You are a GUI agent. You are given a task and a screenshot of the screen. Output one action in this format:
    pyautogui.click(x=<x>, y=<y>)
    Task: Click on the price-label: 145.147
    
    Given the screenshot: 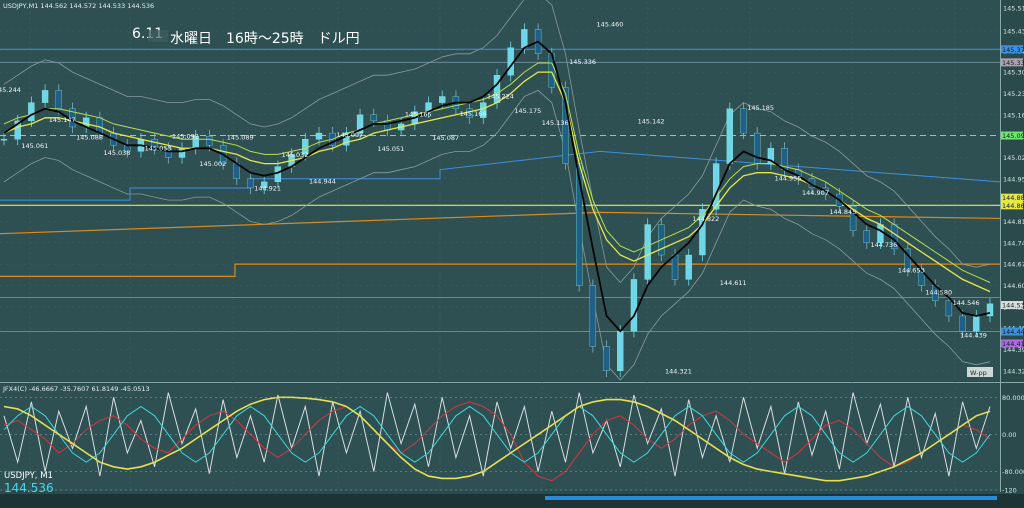 What is the action you would take?
    pyautogui.click(x=62, y=120)
    